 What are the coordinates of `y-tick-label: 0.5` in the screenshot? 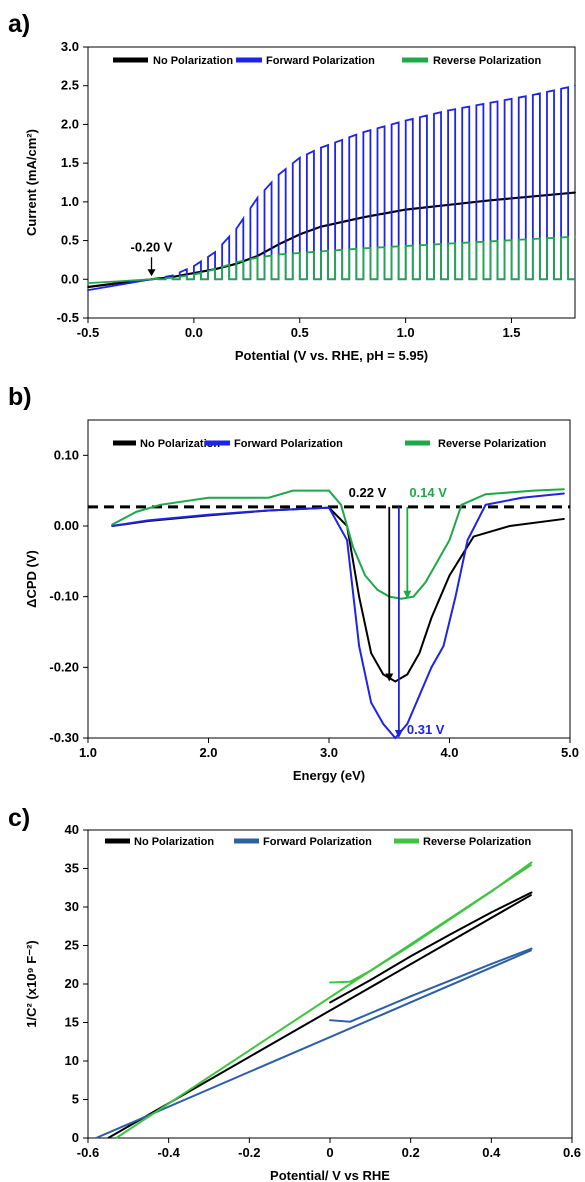 It's located at (70, 240).